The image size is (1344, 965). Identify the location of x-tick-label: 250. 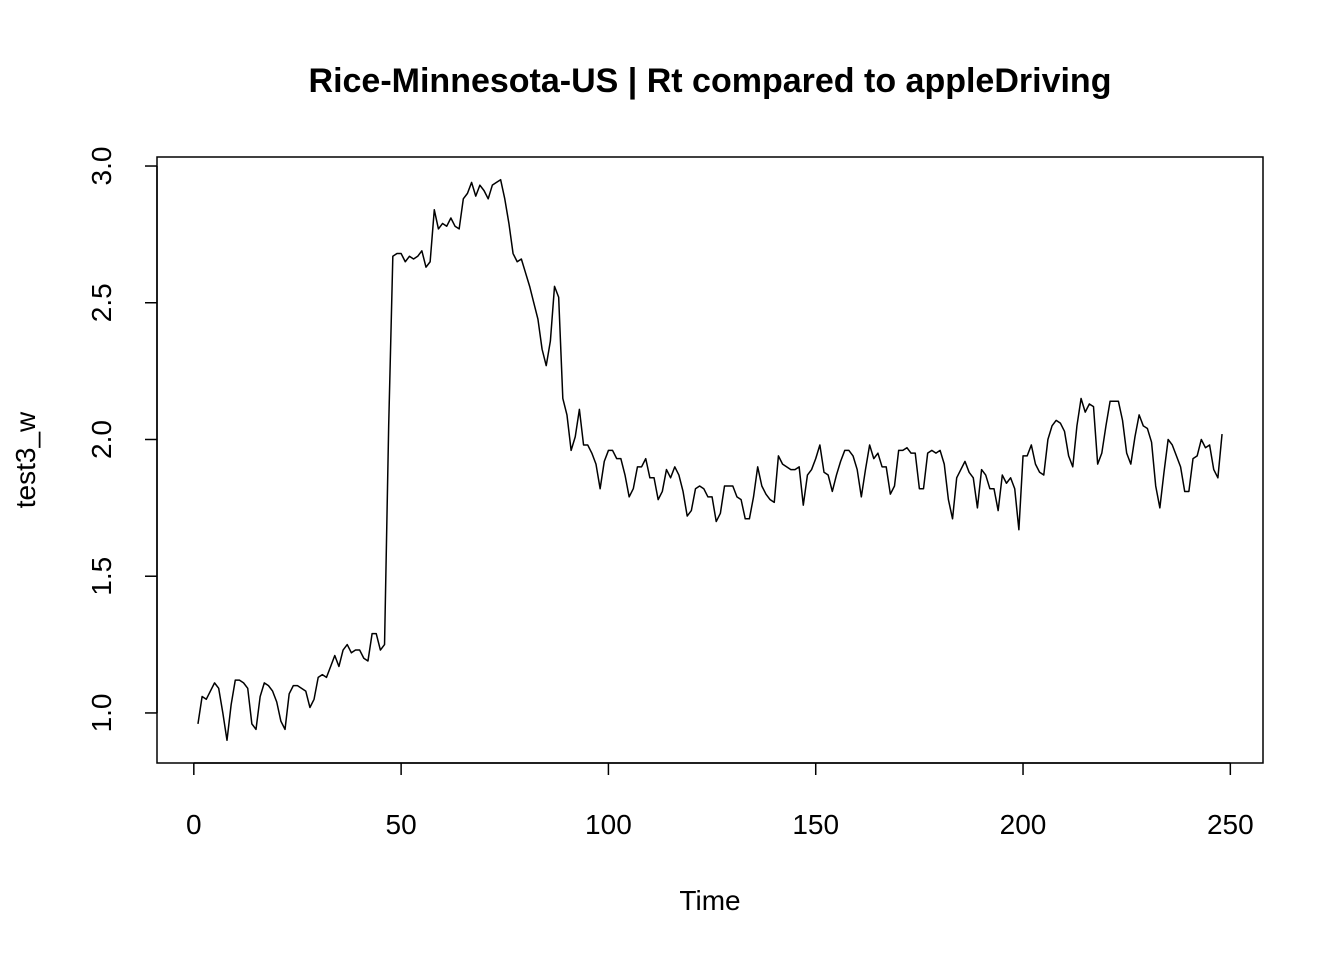
(1230, 824).